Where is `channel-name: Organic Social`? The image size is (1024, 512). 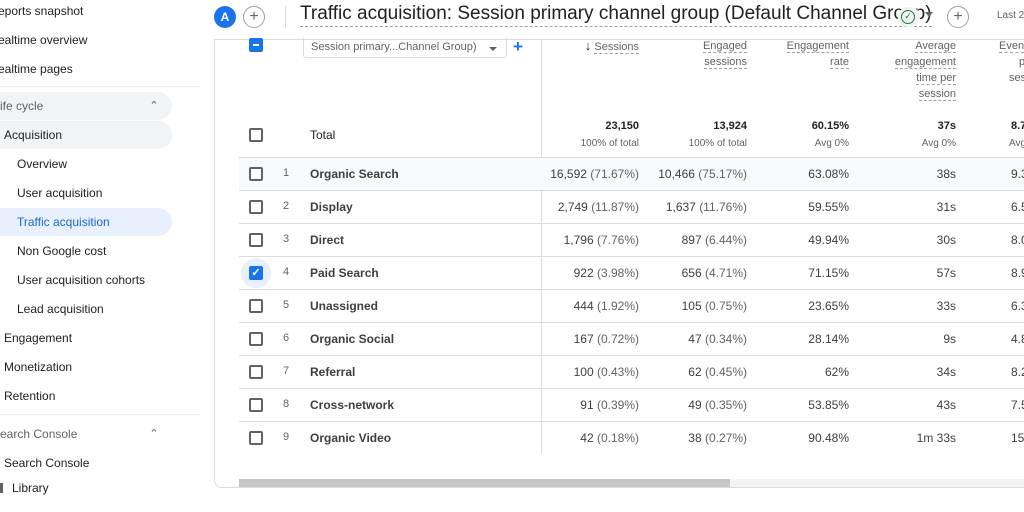 channel-name: Organic Social is located at coordinates (352, 339).